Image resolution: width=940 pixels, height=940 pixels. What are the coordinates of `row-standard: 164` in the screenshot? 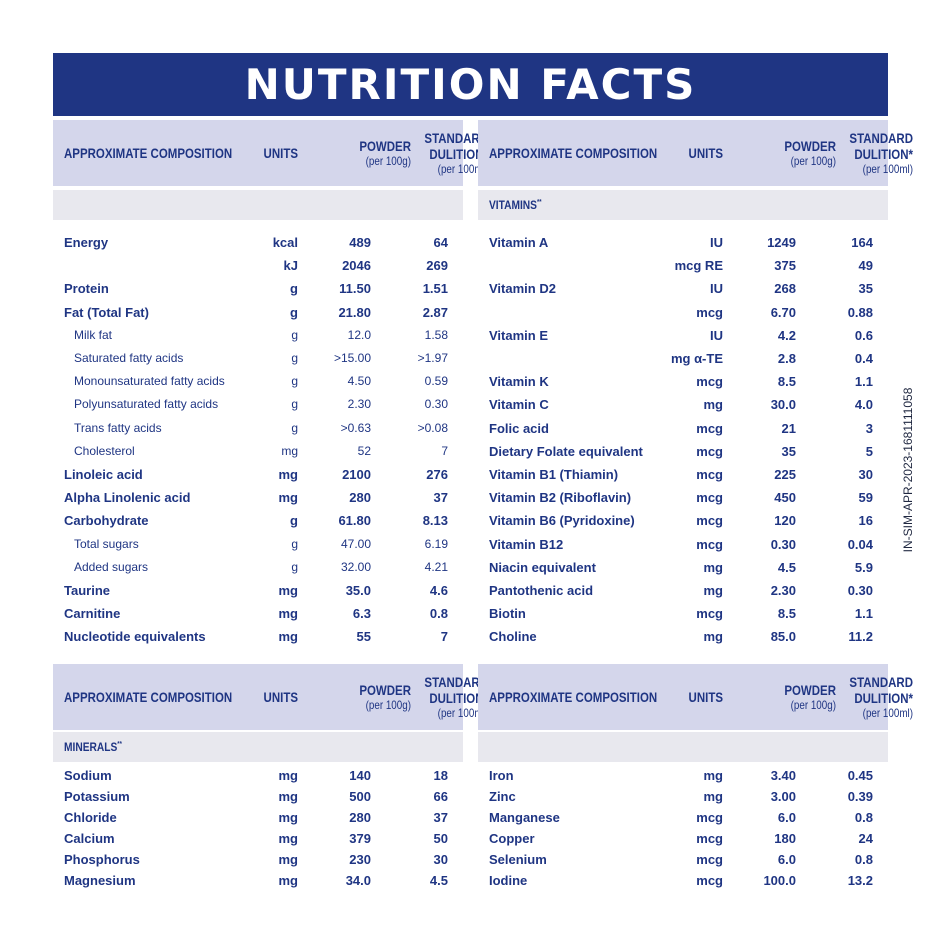 It's located at (862, 242).